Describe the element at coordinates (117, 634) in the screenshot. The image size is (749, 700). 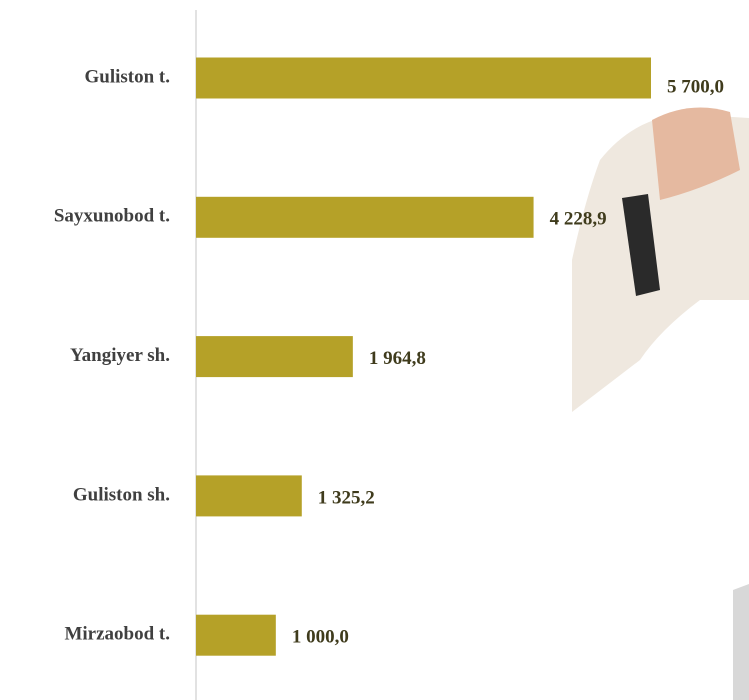
I see `category-label: Mirzaobod t.` at that location.